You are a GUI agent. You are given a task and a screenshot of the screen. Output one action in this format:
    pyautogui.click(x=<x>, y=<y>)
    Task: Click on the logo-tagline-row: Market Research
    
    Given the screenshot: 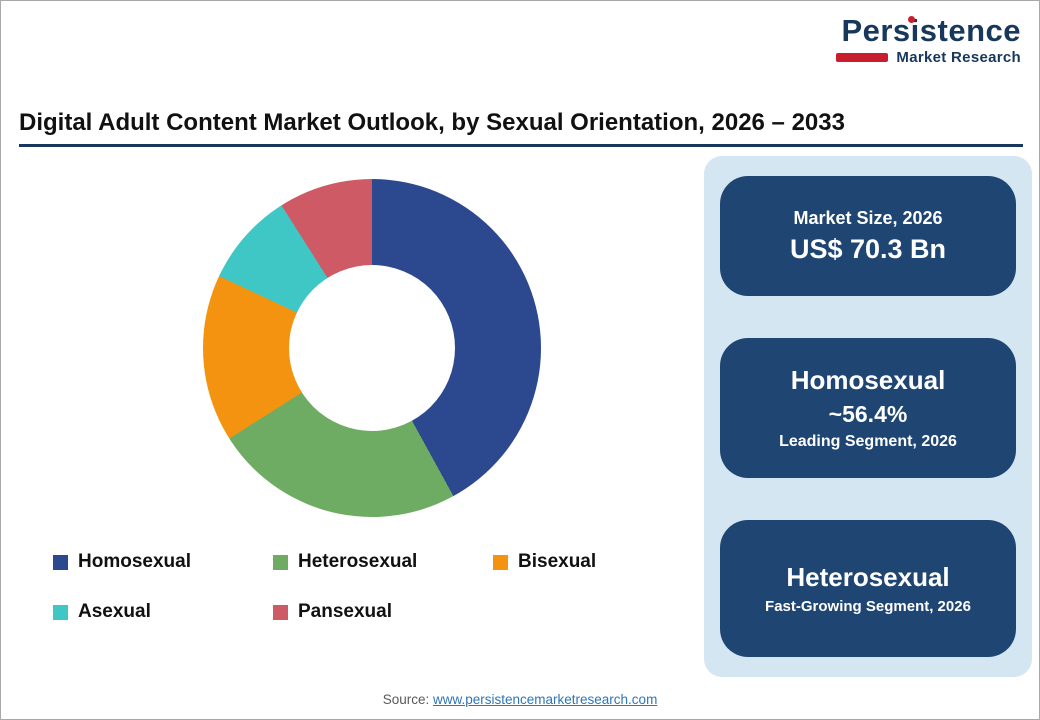 What is the action you would take?
    pyautogui.click(x=928, y=57)
    